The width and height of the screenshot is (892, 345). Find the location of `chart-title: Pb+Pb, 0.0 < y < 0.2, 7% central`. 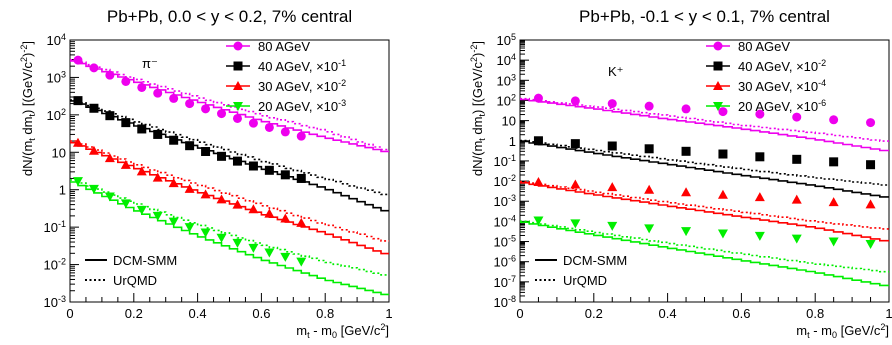

chart-title: Pb+Pb, 0.0 < y < 0.2, 7% central is located at coordinates (229, 16).